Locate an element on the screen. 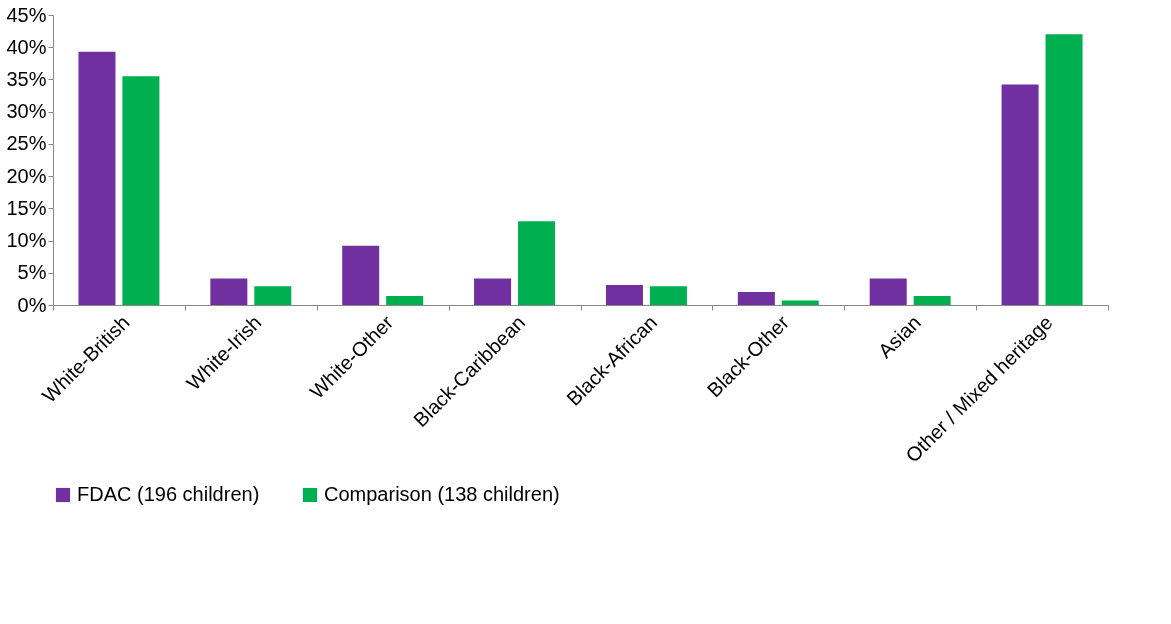 The height and width of the screenshot is (624, 1171). y-tick-label: 40% is located at coordinates (26, 46).